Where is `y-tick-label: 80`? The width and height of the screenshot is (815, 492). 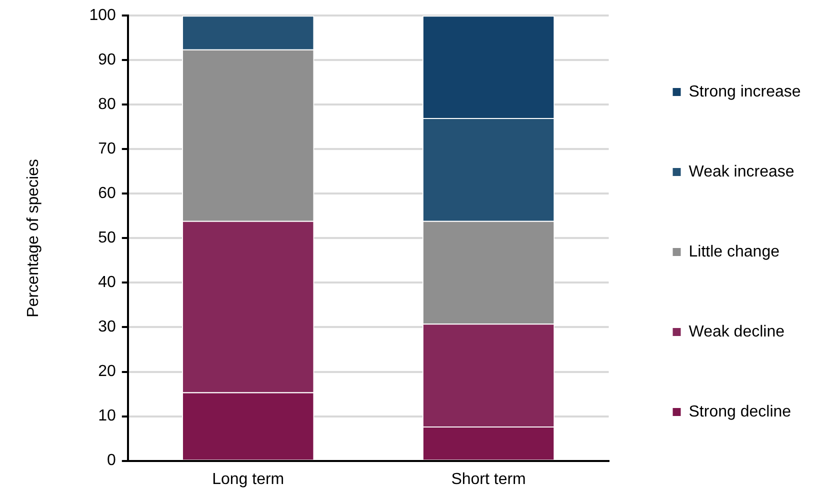
y-tick-label: 80 is located at coordinates (107, 105).